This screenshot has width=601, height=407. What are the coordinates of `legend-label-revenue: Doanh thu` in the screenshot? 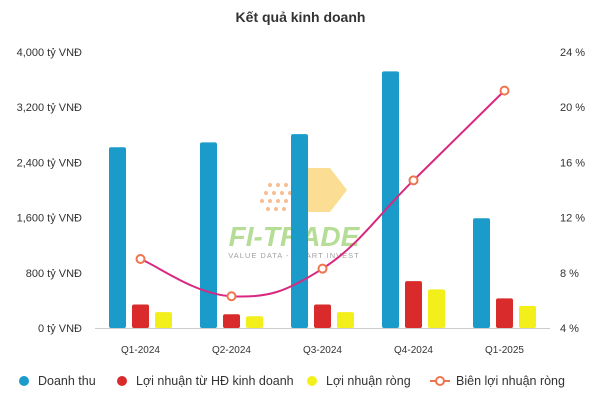 It's located at (67, 381).